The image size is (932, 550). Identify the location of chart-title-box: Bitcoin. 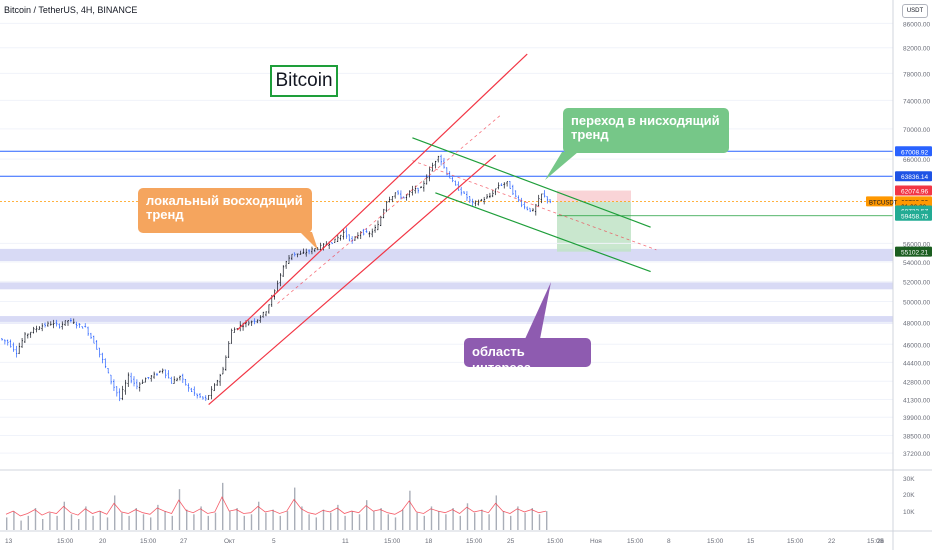
(304, 81).